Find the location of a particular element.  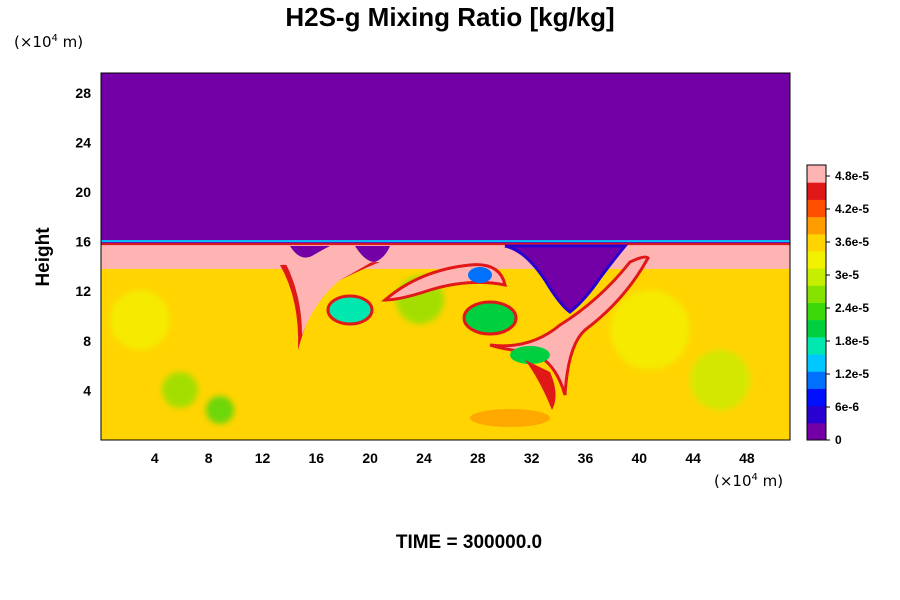

x-axis-unit: (×104 m) is located at coordinates (749, 481).